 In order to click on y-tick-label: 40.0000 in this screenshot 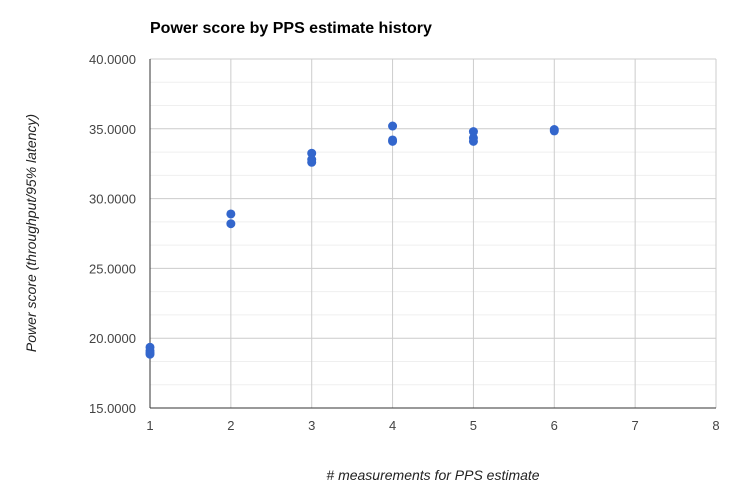, I will do `click(112, 59)`.